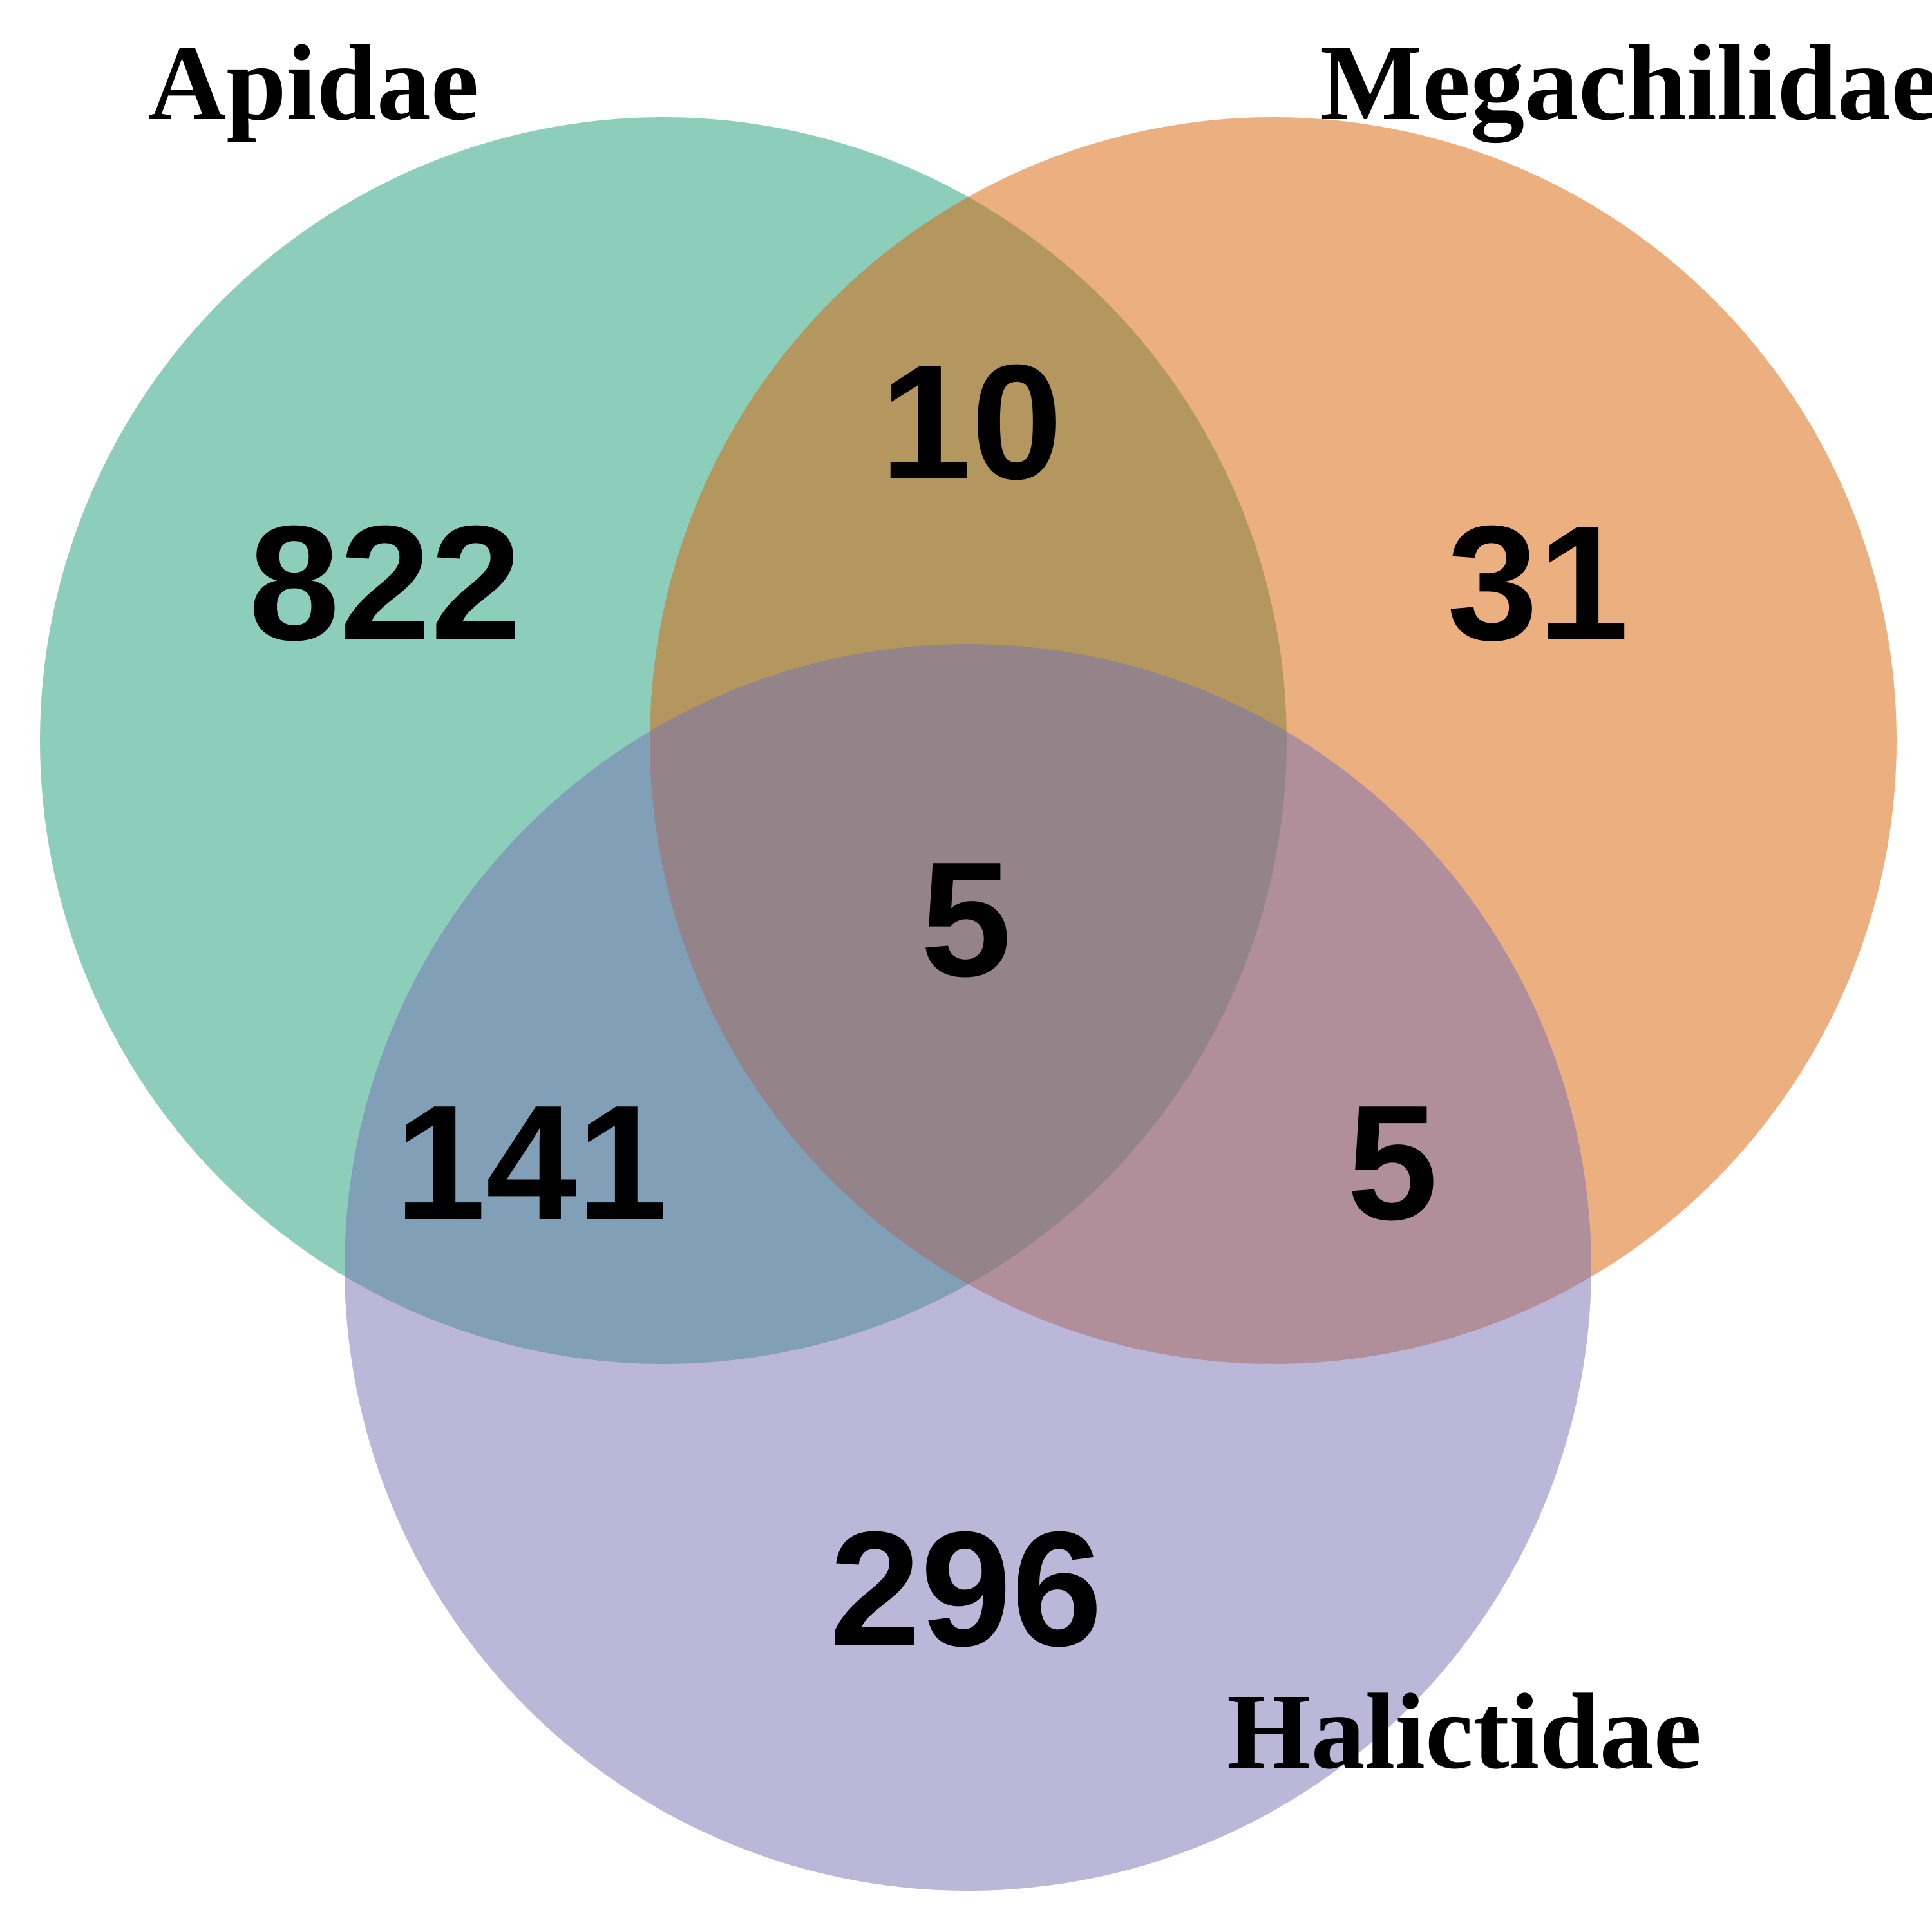 The image size is (1932, 1932). I want to click on count-megachilidae-halictidae: 5, so click(1392, 1162).